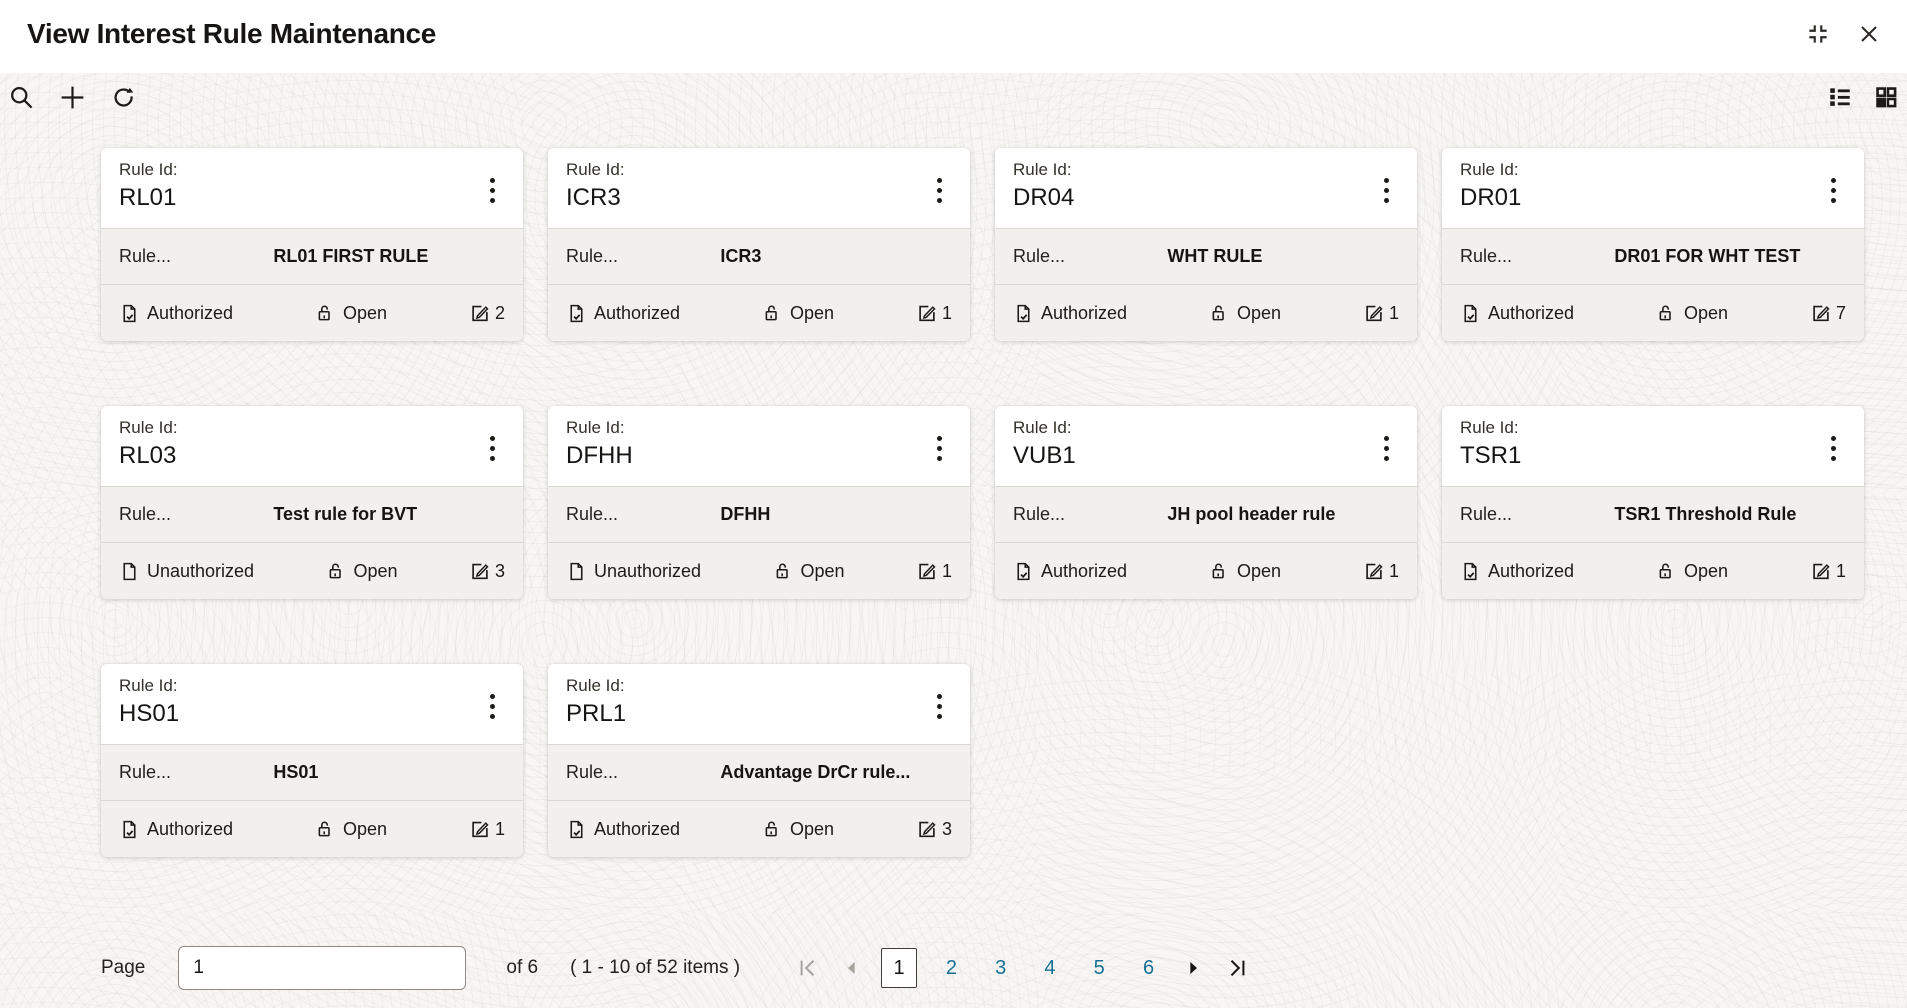 The height and width of the screenshot is (1008, 1907). I want to click on page-title: View Interest Rule Maintenance, so click(232, 33).